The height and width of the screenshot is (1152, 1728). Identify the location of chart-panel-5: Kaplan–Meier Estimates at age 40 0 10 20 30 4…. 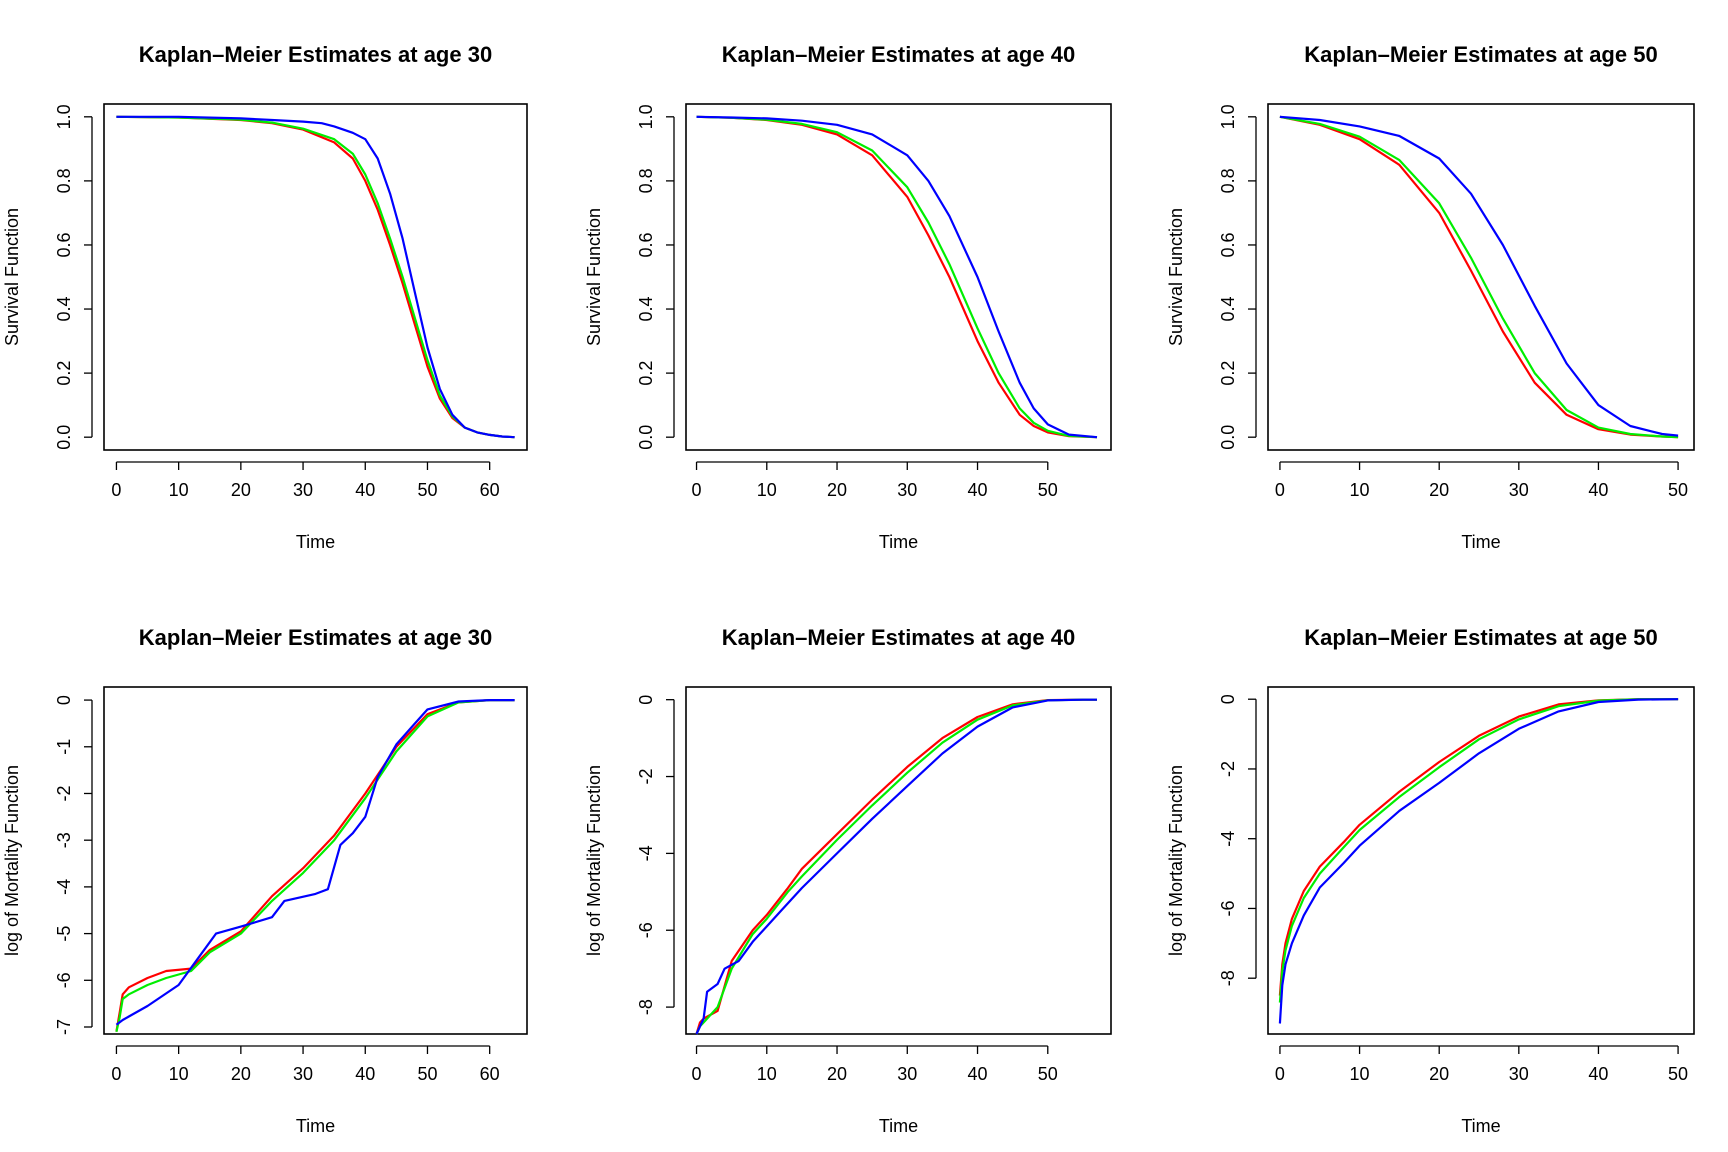
(848, 880).